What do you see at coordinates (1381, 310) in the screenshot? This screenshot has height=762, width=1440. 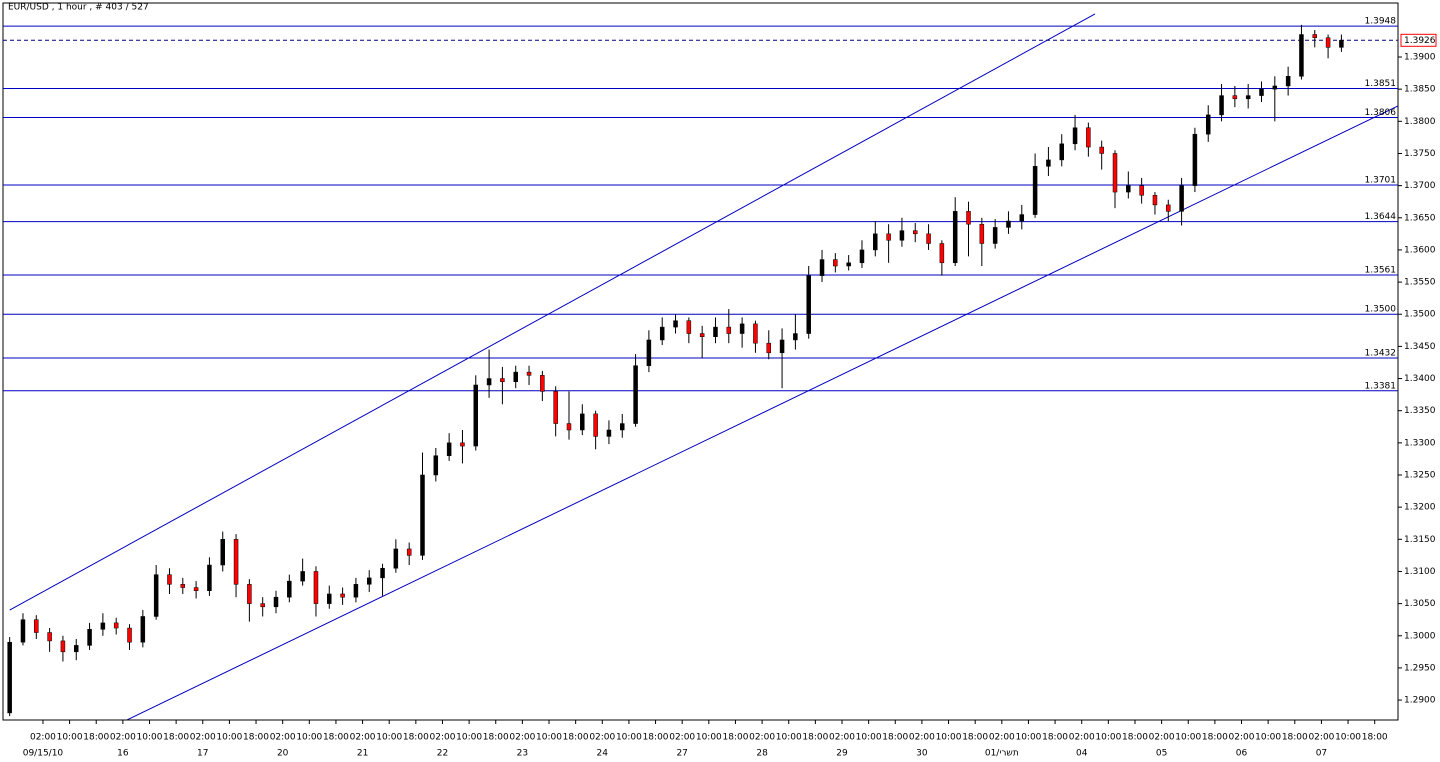 I see `level-label: 1.3500` at bounding box center [1381, 310].